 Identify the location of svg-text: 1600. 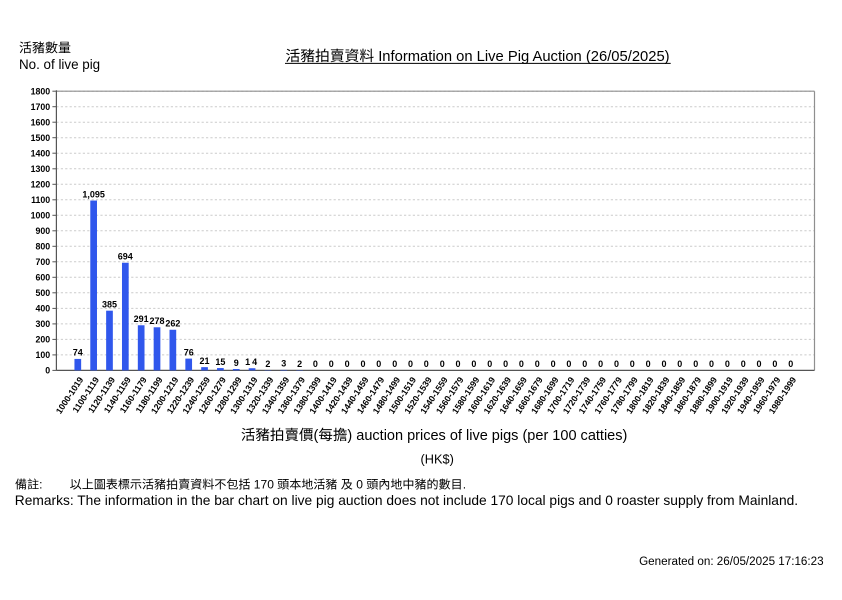
(41, 122).